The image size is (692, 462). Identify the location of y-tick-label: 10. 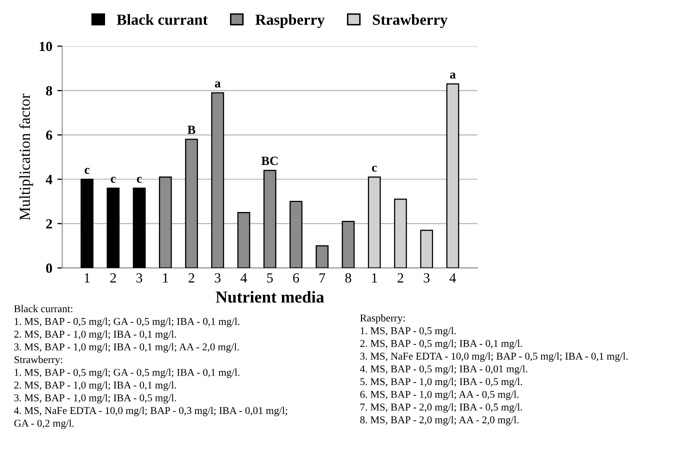
(46, 47).